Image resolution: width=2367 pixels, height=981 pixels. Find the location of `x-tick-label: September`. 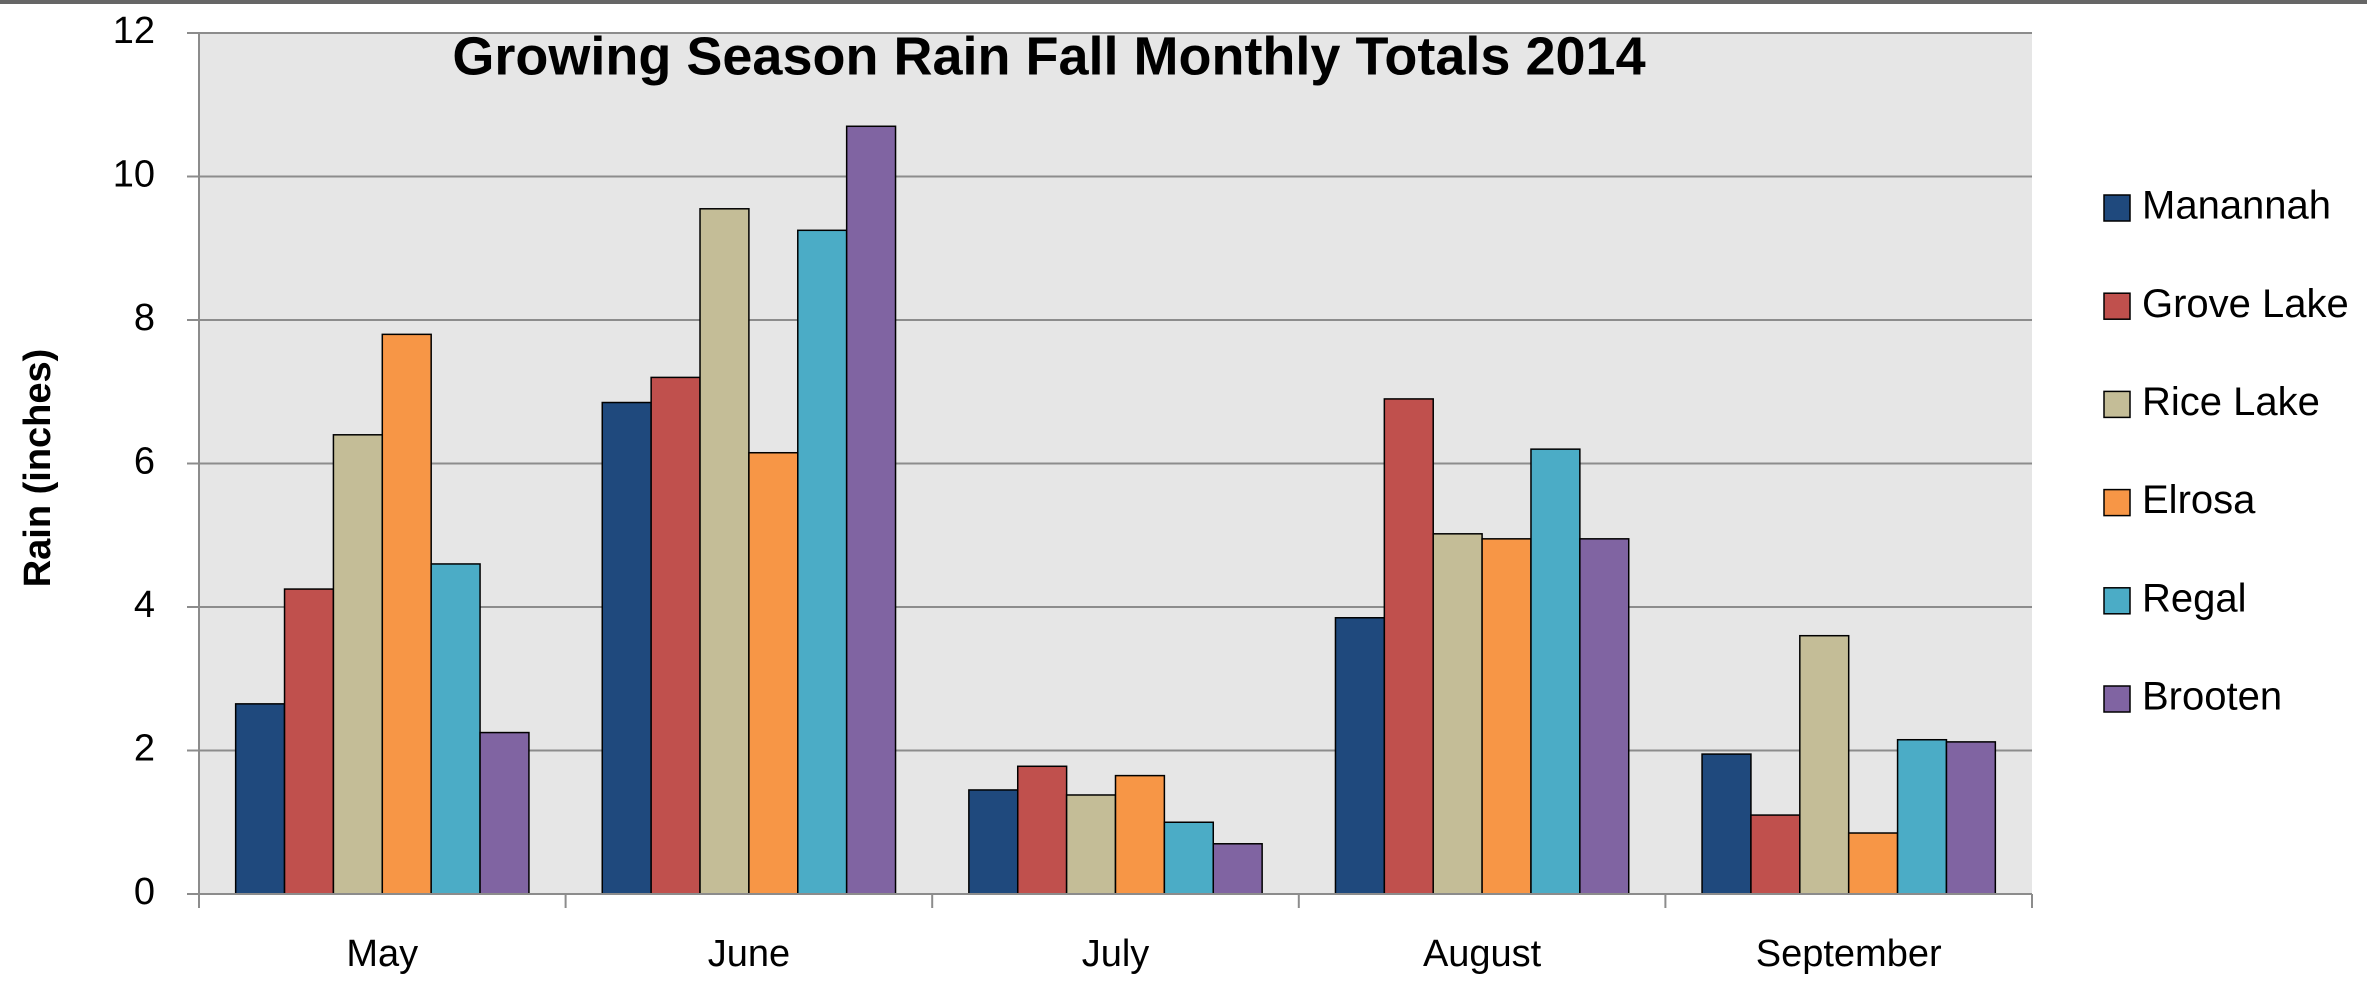

x-tick-label: September is located at coordinates (1849, 954).